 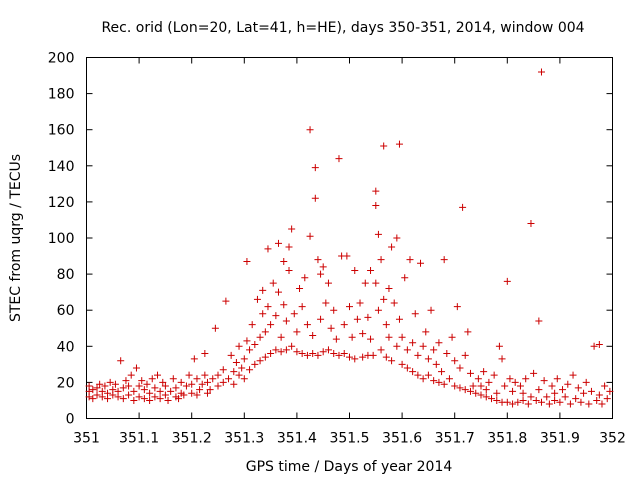 What do you see at coordinates (61, 203) in the screenshot?
I see `y-tick-label: 120` at bounding box center [61, 203].